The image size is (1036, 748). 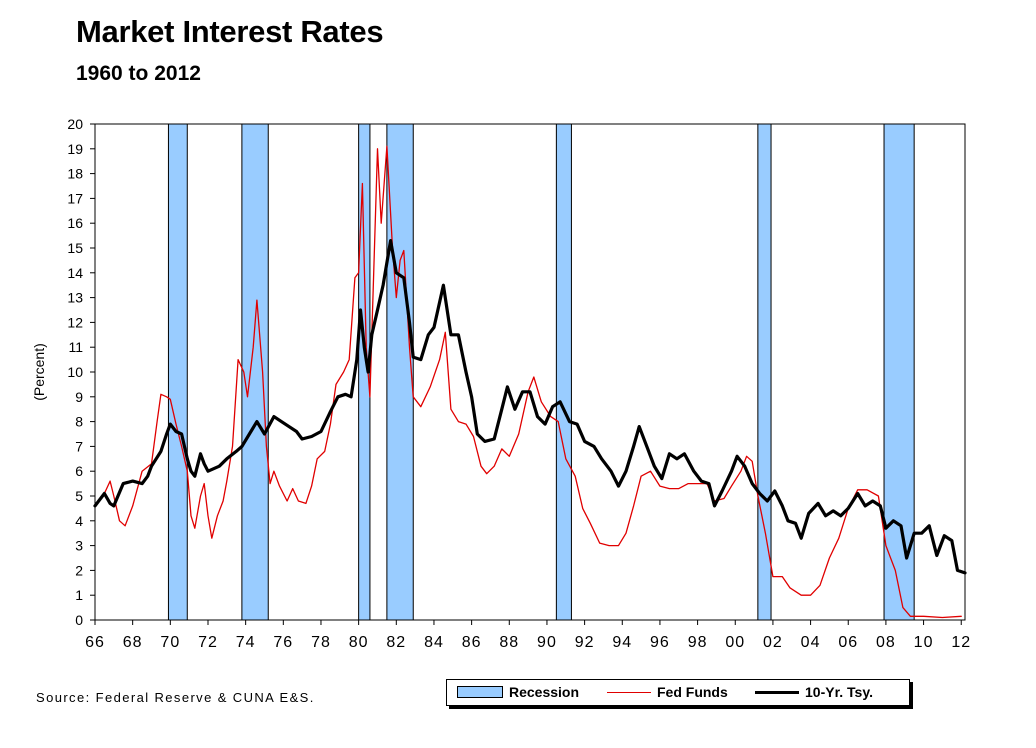 What do you see at coordinates (75, 372) in the screenshot?
I see `y-tick-label: 10` at bounding box center [75, 372].